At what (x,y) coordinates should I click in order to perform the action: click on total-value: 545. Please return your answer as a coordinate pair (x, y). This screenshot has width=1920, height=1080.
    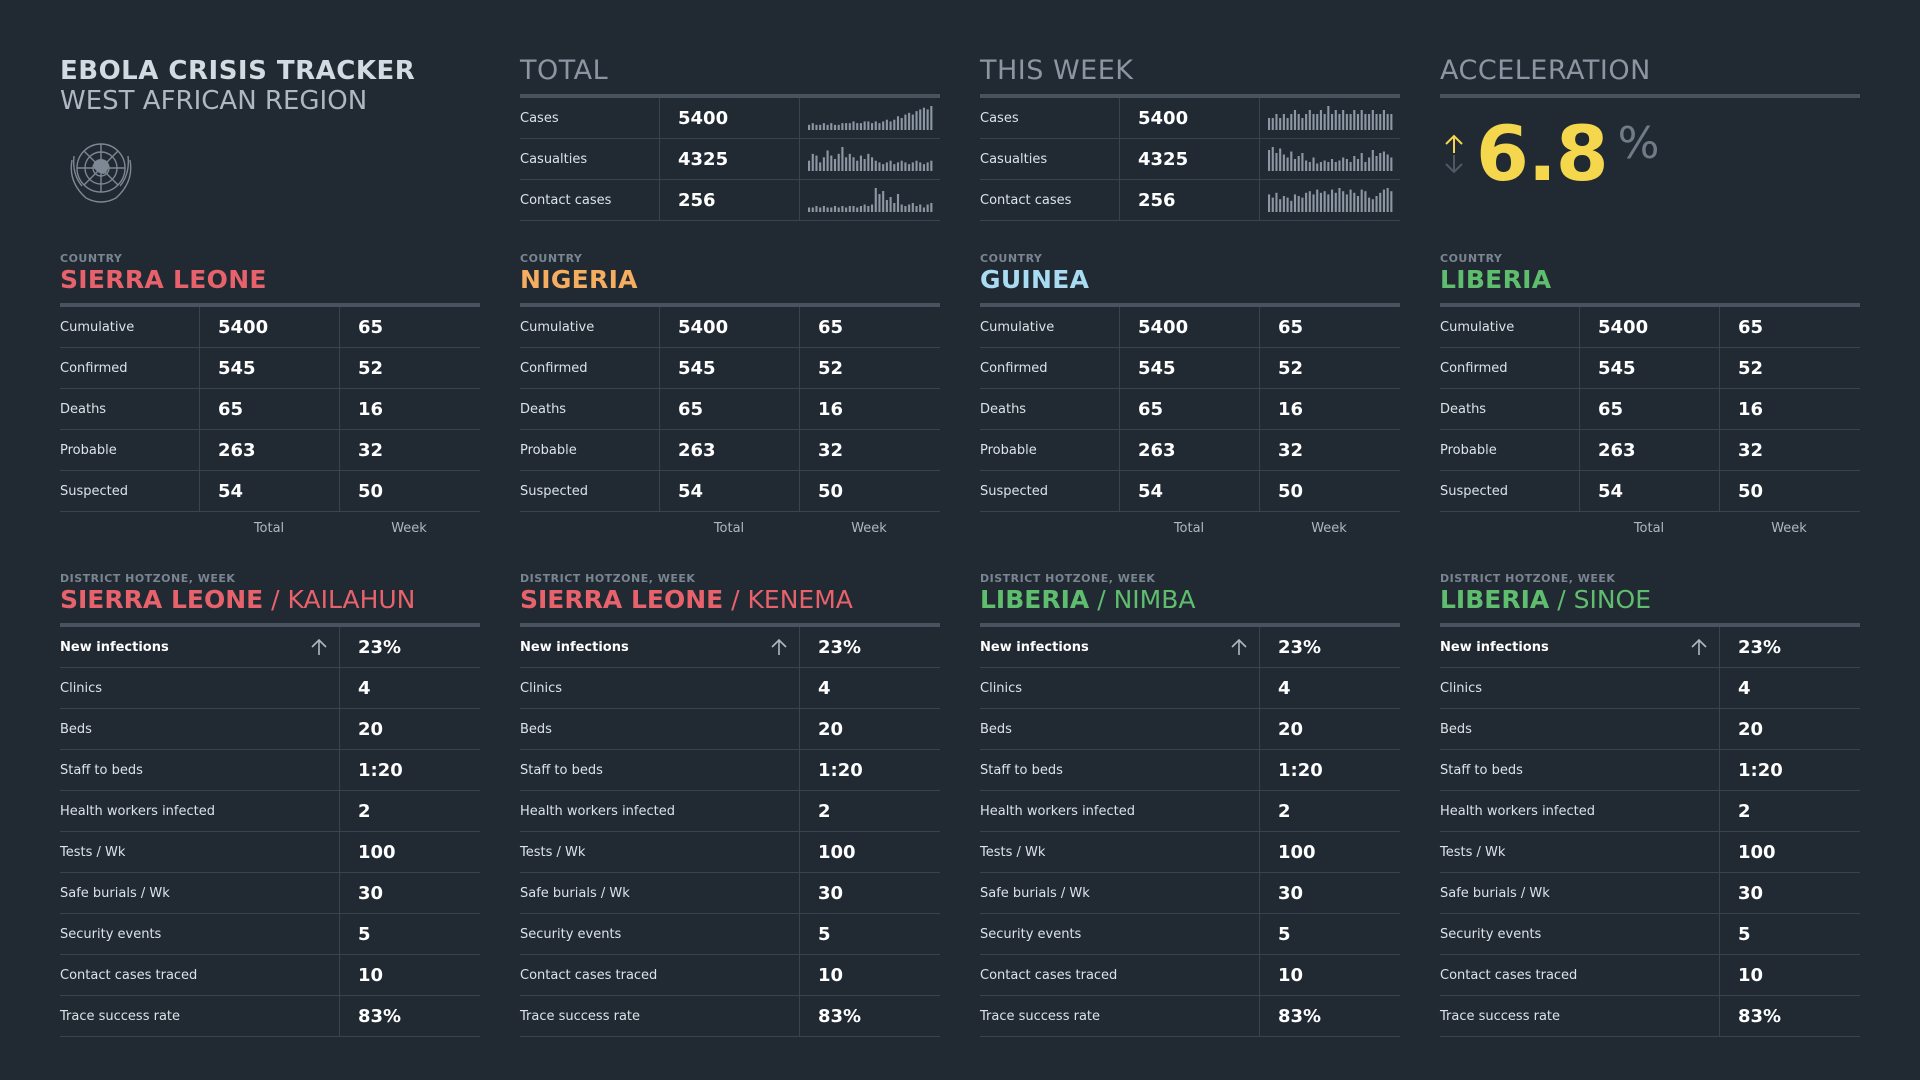
    Looking at the image, I should click on (1190, 368).